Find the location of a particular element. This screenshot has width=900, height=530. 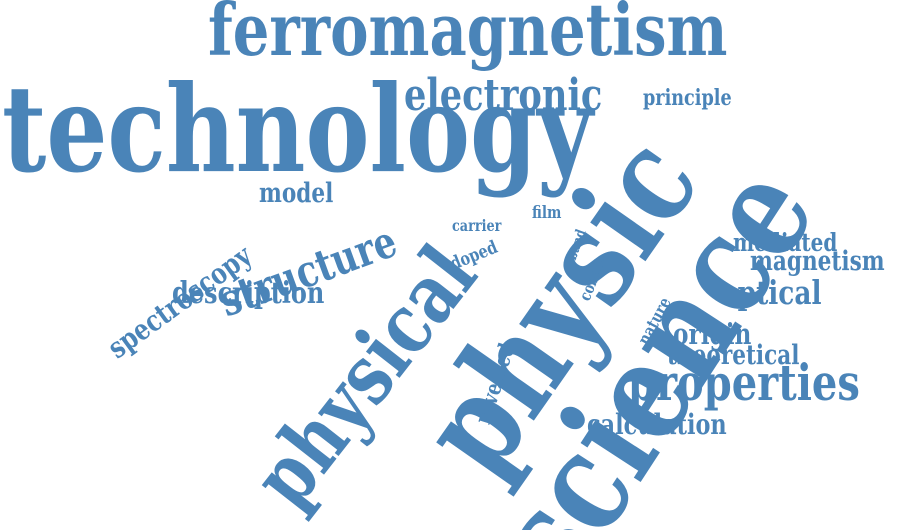

word-calculation: calculation is located at coordinates (657, 424).